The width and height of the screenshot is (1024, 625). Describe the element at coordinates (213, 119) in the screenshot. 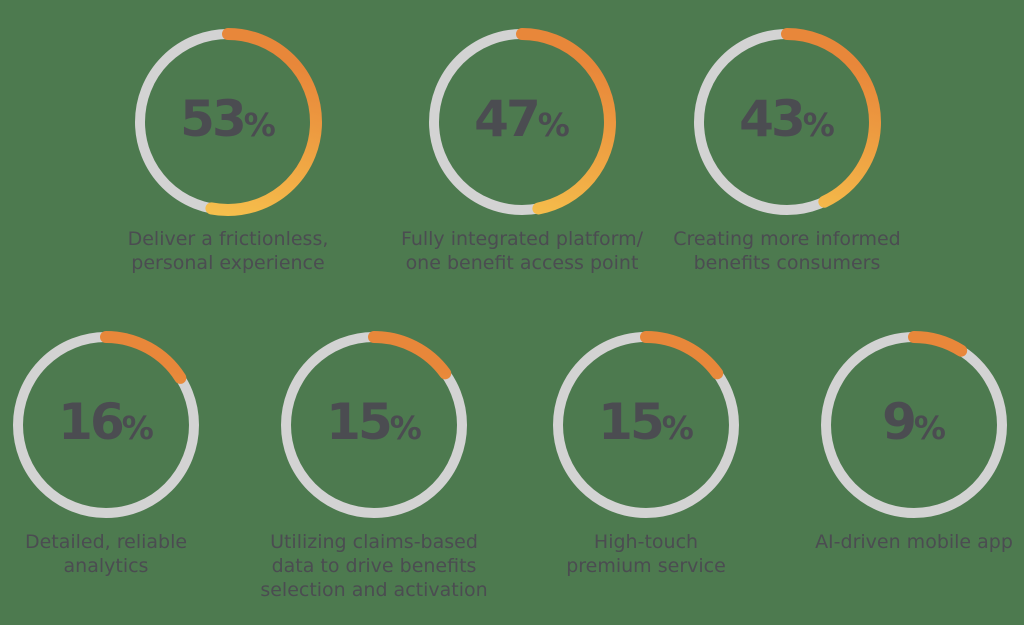

I see `percentage-number: 53` at that location.